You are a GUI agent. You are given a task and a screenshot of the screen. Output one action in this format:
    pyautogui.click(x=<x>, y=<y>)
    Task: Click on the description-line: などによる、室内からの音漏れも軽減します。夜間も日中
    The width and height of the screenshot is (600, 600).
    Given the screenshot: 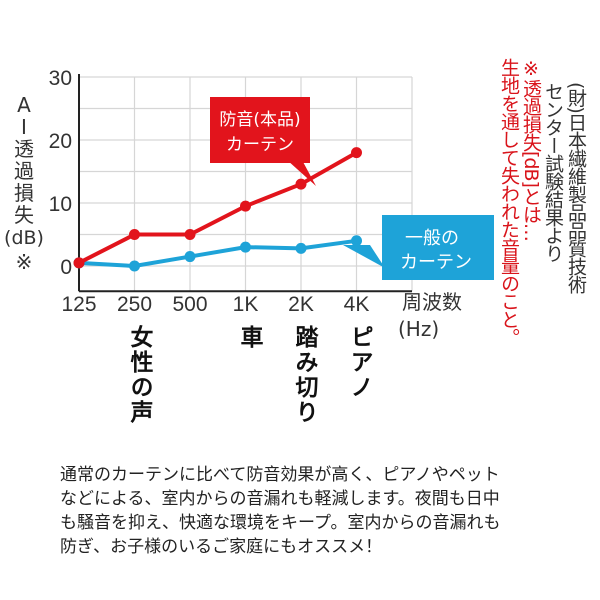 What is the action you would take?
    pyautogui.click(x=280, y=499)
    